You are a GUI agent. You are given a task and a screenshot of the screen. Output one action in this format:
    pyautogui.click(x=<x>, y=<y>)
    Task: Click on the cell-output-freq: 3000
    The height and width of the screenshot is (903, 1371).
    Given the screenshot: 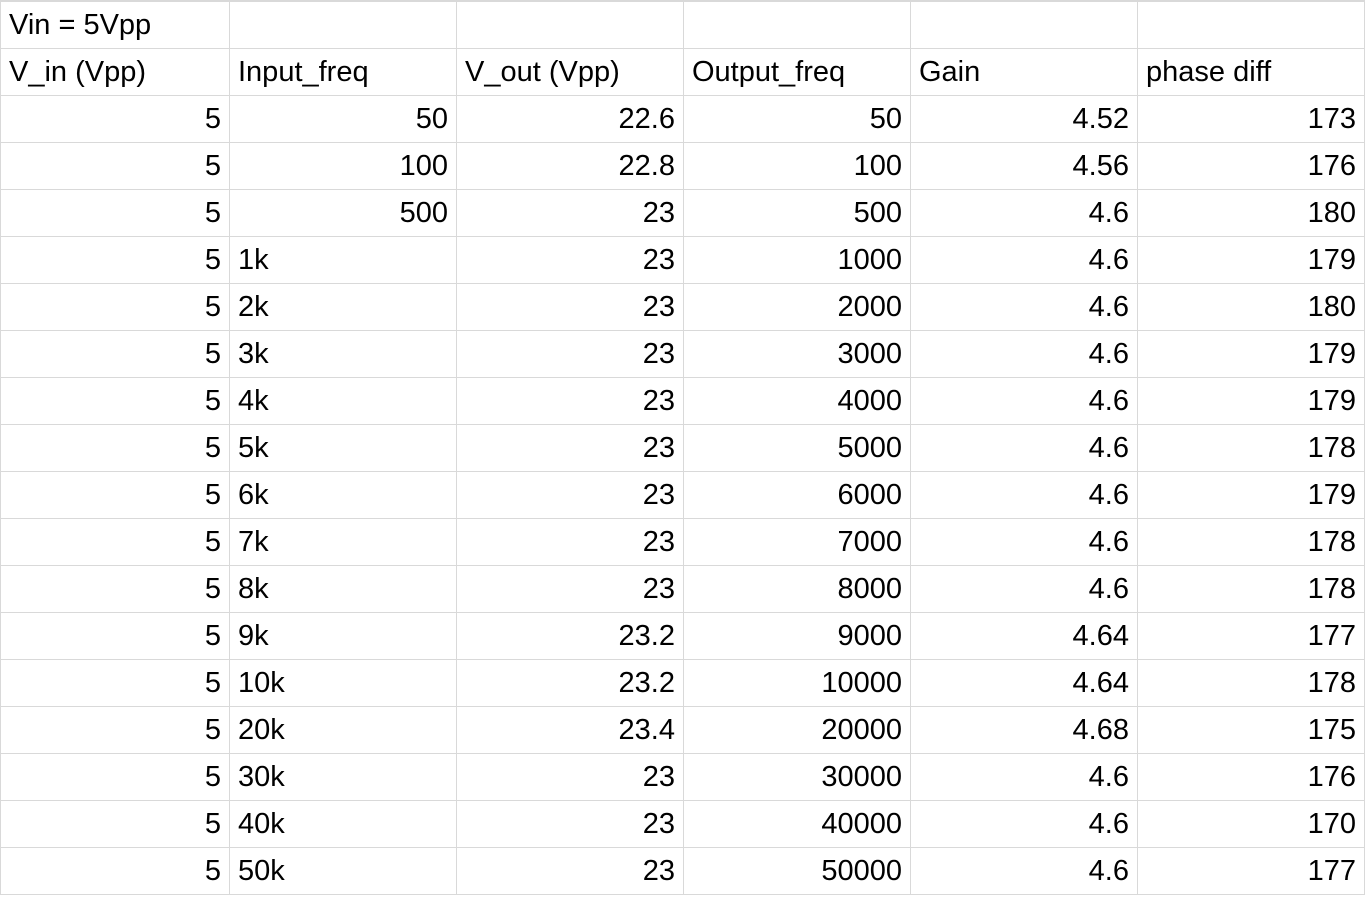 What is the action you would take?
    pyautogui.click(x=797, y=354)
    